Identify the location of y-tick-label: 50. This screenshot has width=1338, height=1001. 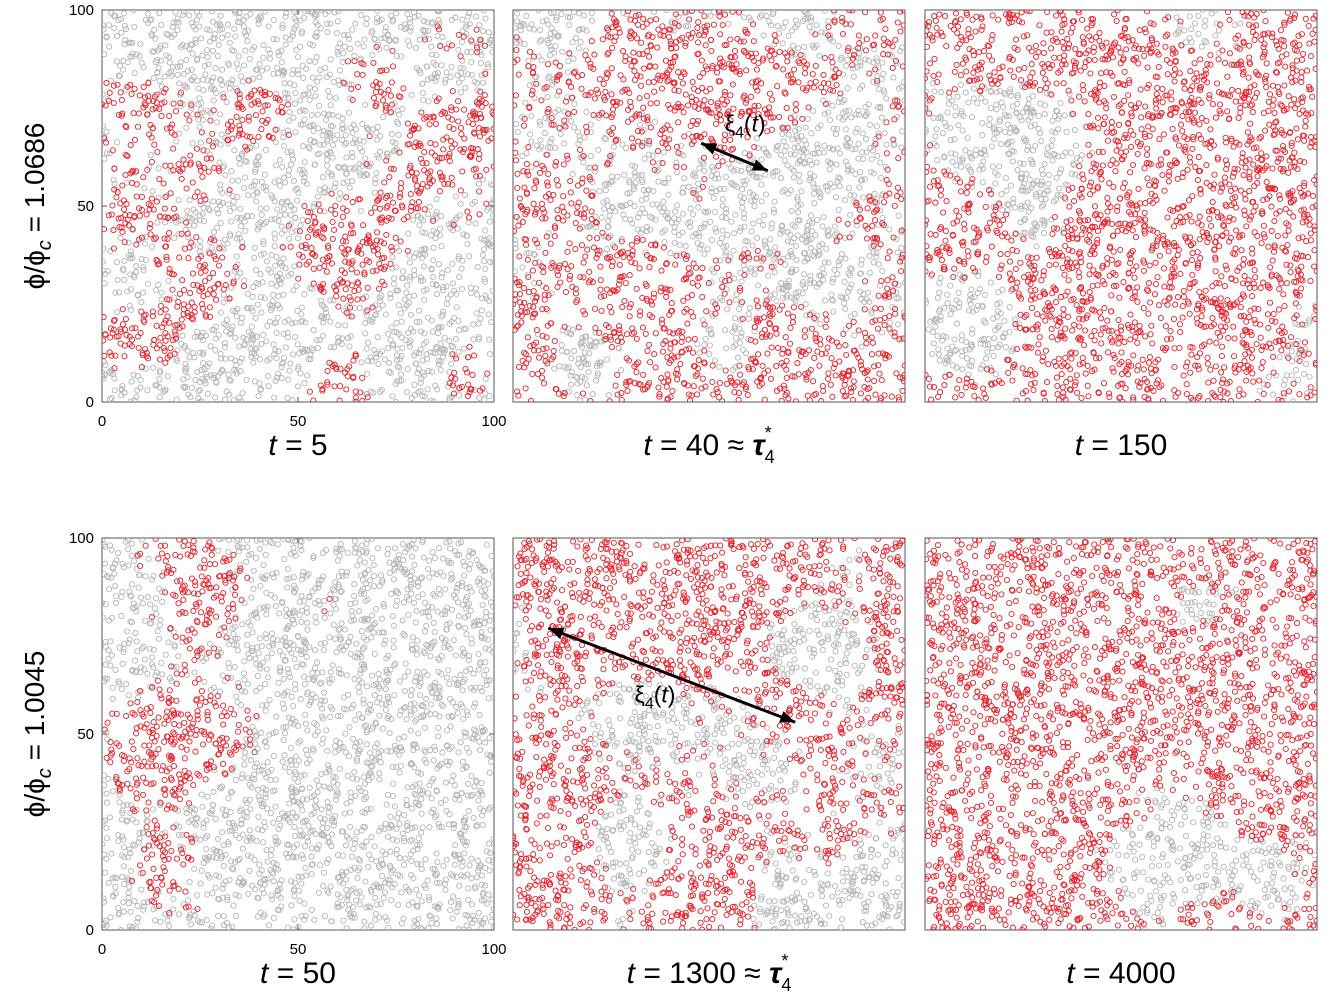
(85, 206).